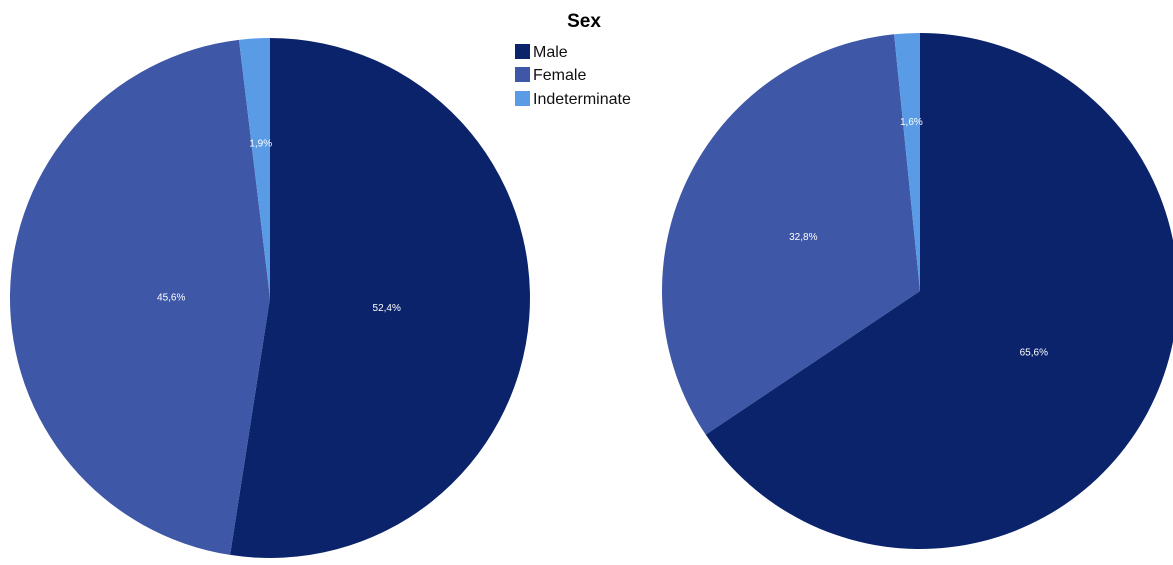 This screenshot has height=565, width=1173. Describe the element at coordinates (171, 297) in the screenshot. I see `slice-label-female: 45,6%` at that location.